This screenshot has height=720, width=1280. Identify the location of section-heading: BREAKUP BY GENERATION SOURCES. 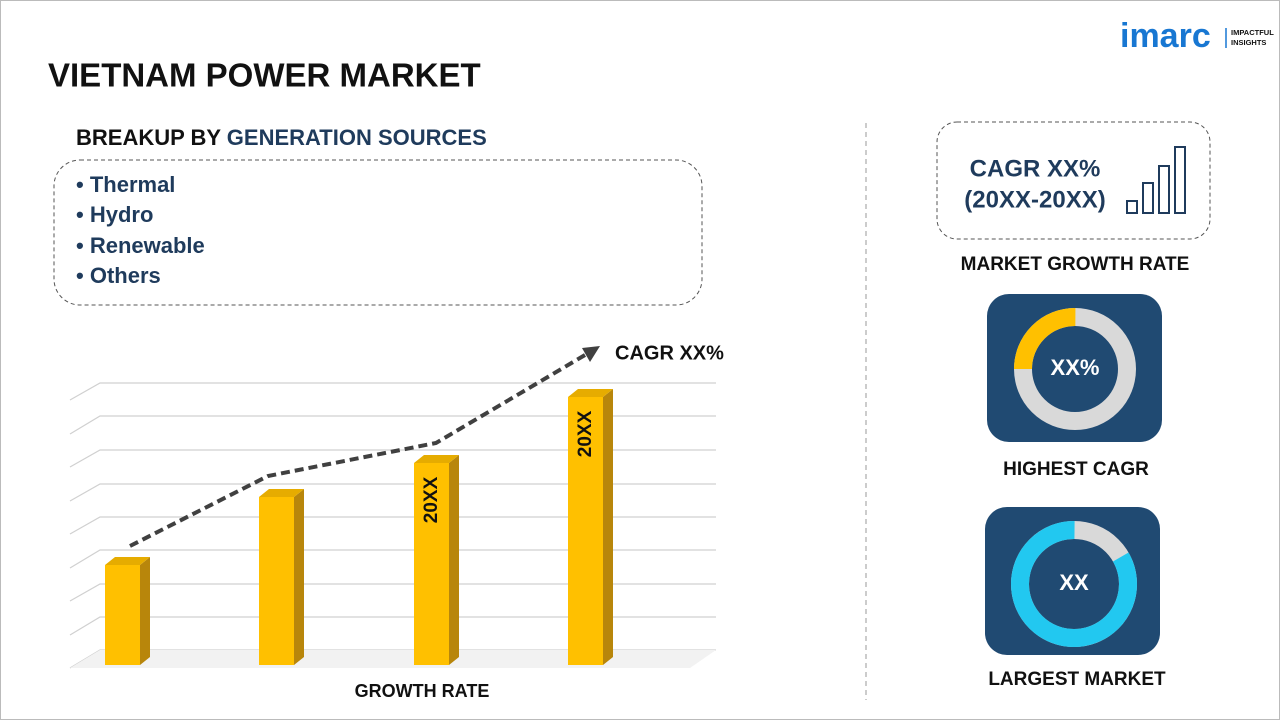
(281, 137).